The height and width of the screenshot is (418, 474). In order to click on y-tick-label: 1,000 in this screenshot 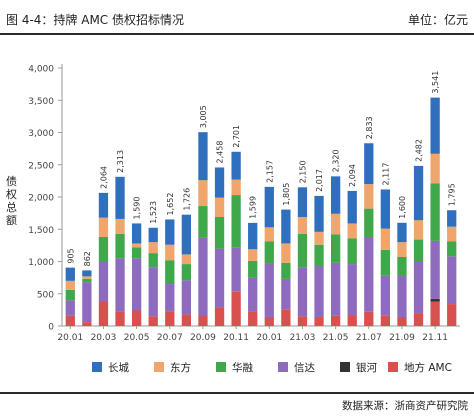, I will do `click(41, 263)`.